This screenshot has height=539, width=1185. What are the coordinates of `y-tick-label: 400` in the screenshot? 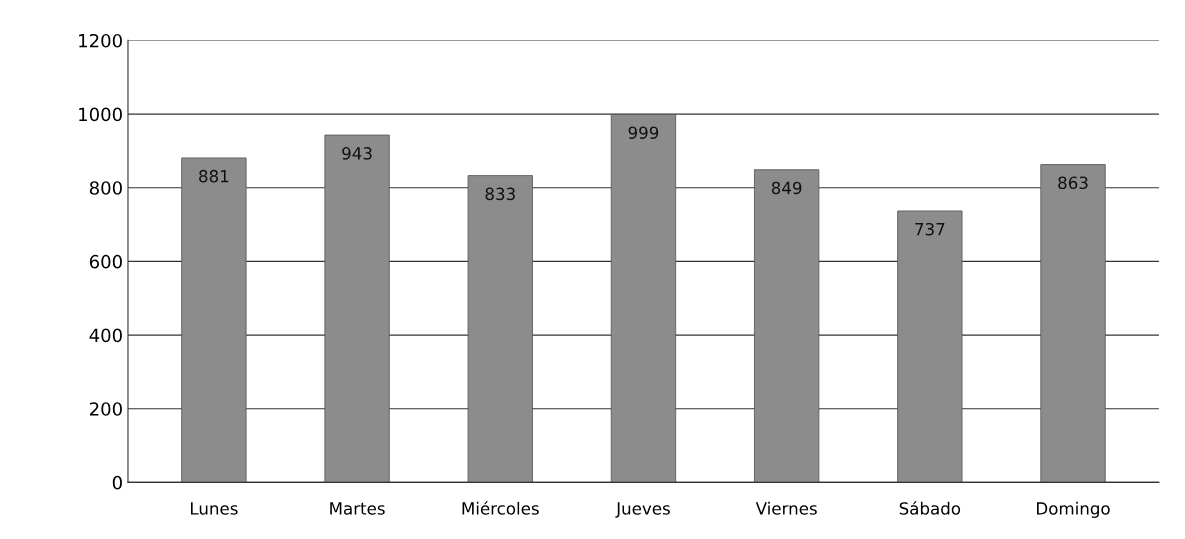 It's located at (105, 335).